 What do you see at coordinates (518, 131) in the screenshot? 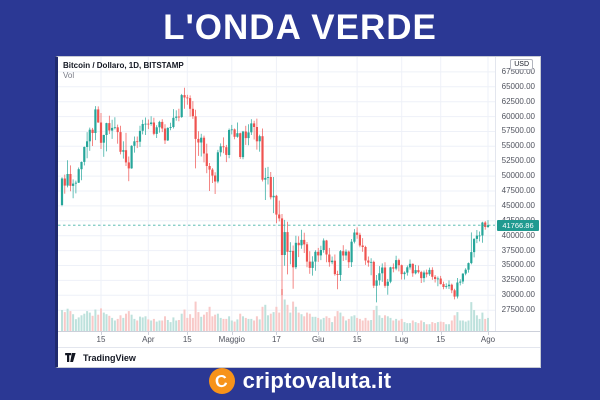
I see `price-tick-label: 57500.00` at bounding box center [518, 131].